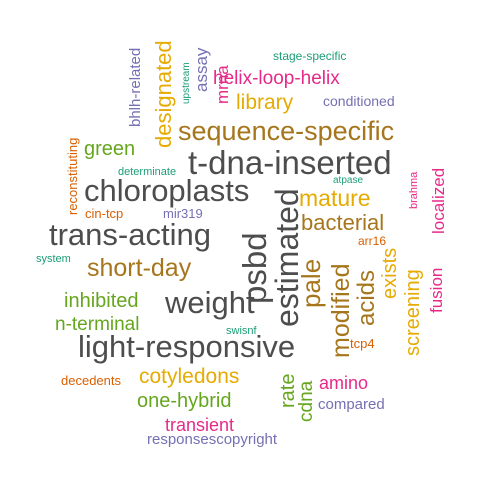 The width and height of the screenshot is (500, 500). Describe the element at coordinates (341, 311) in the screenshot. I see `word-modified: modified` at that location.